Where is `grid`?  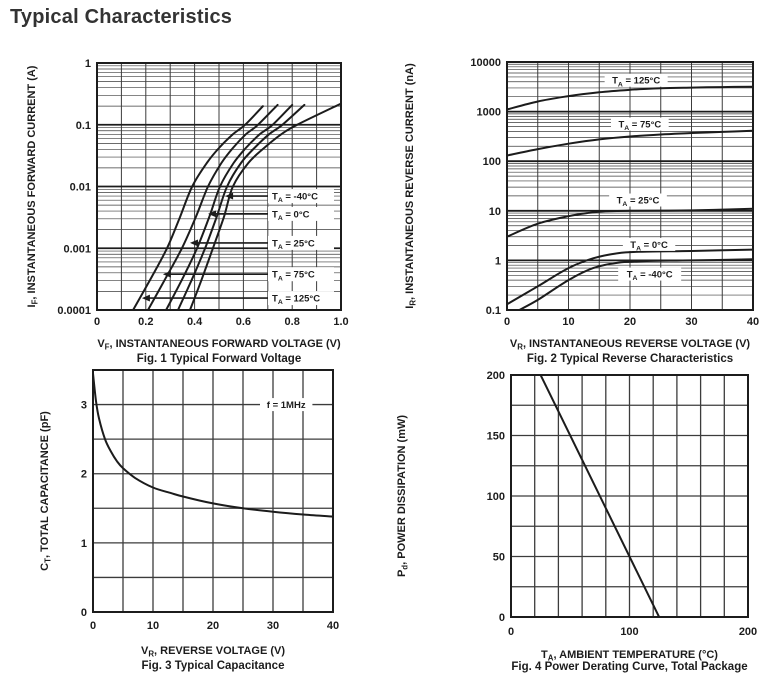 grid is located at coordinates (629, 496).